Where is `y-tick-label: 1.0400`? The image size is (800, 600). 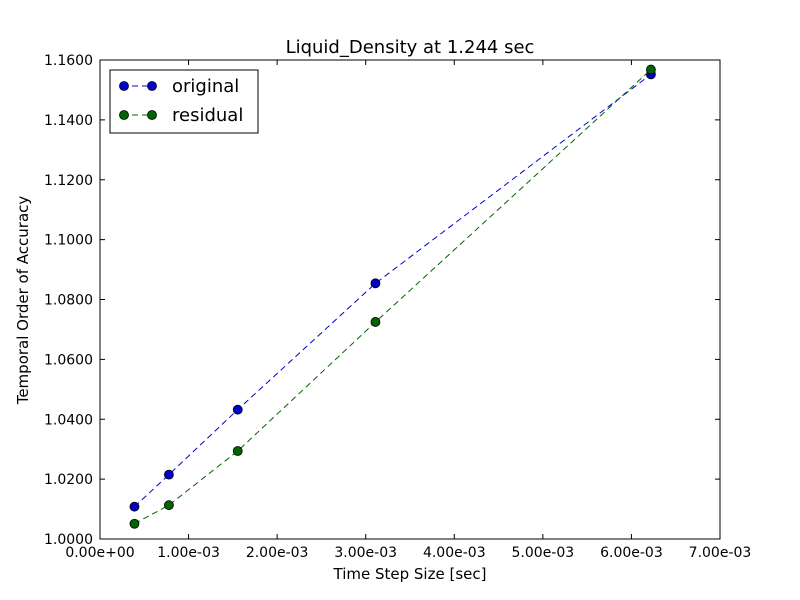
y-tick-label: 1.0400 is located at coordinates (68, 420).